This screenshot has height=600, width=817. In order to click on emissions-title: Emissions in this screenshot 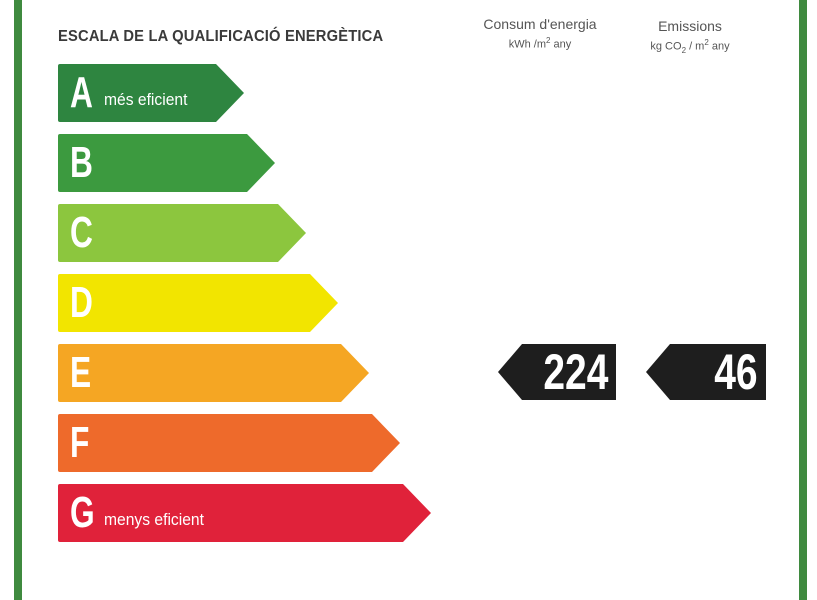, I will do `click(690, 26)`.